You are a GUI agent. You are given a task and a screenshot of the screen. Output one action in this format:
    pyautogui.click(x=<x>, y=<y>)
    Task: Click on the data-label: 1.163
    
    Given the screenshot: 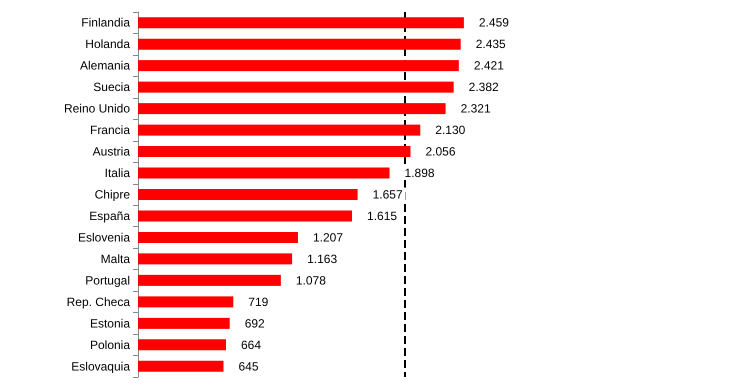 What is the action you would take?
    pyautogui.click(x=322, y=259)
    